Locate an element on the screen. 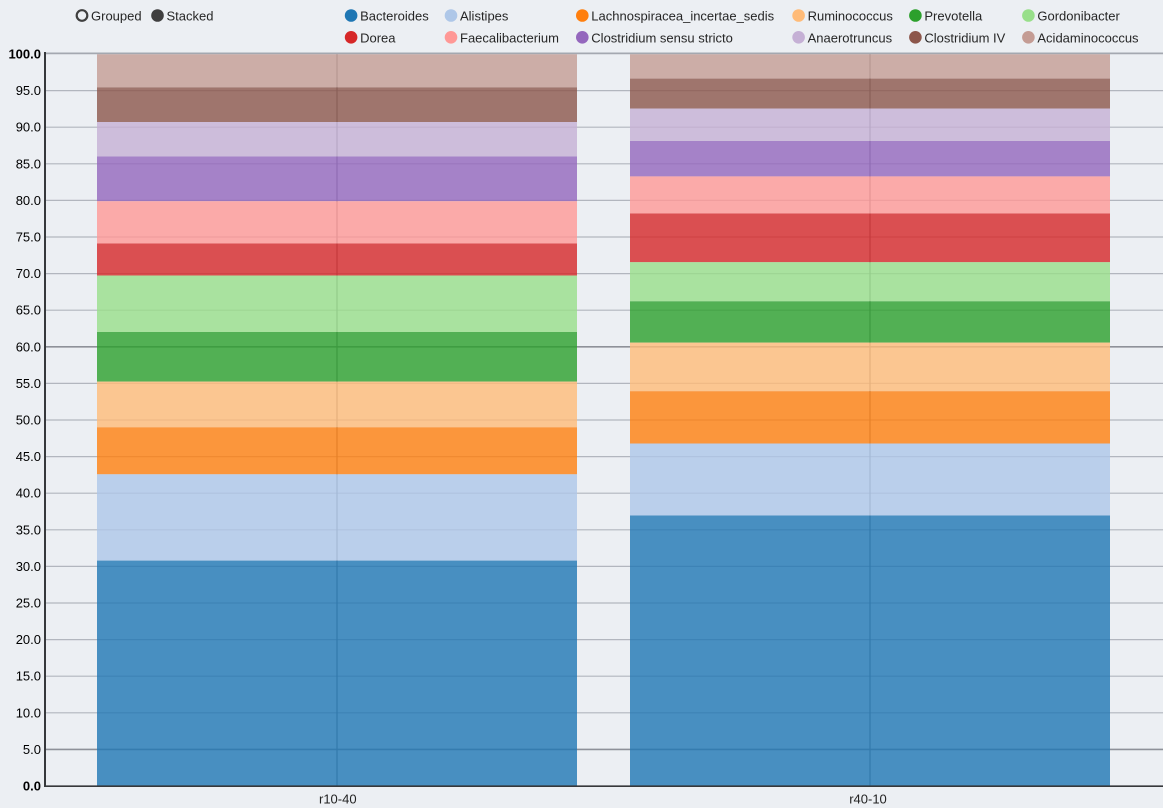 The height and width of the screenshot is (808, 1163). svg-text: 85.0 is located at coordinates (28, 163).